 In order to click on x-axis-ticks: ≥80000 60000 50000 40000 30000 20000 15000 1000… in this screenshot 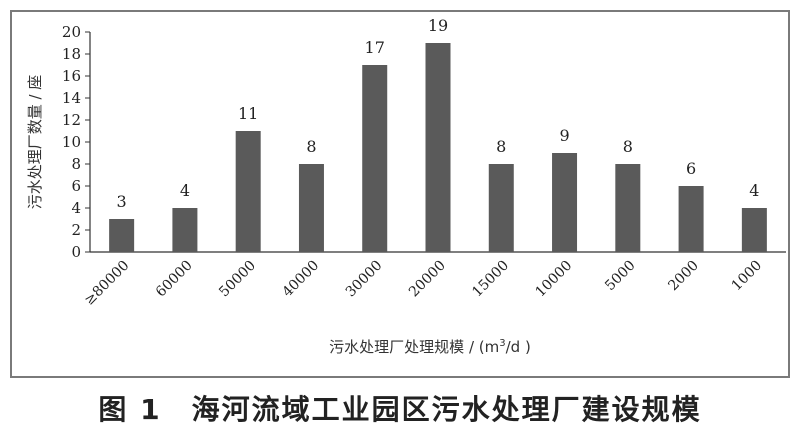, I will do `click(423, 283)`.